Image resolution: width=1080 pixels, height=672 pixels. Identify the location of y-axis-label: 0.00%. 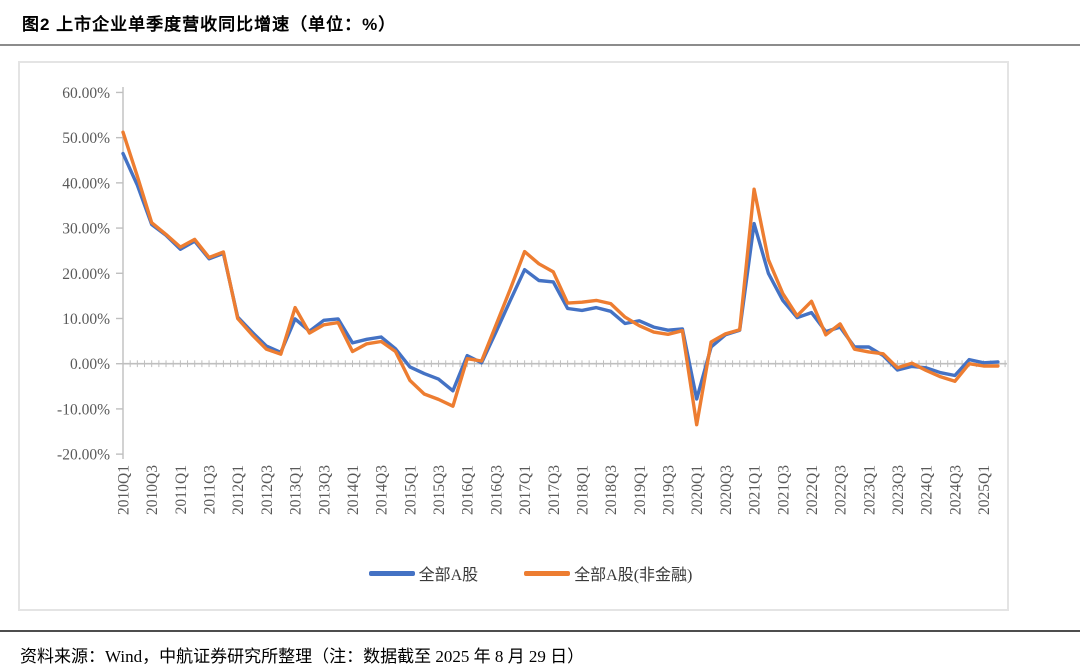
(90, 364).